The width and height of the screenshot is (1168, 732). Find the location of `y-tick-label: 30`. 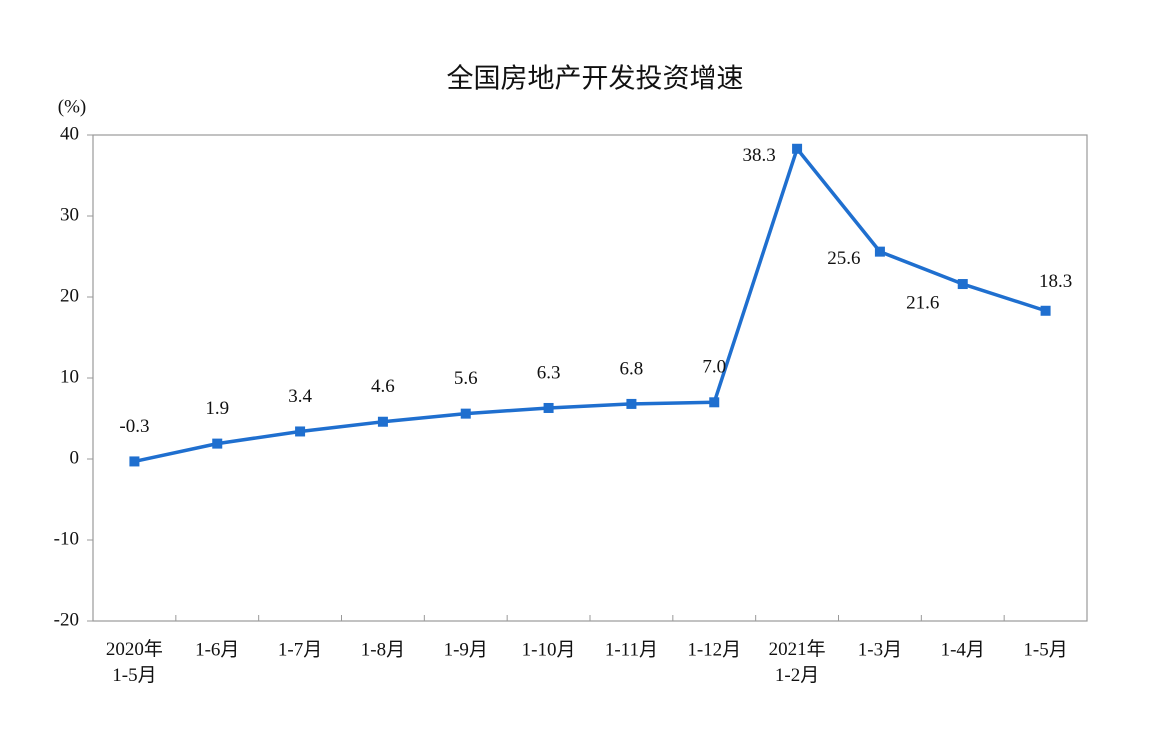

y-tick-label: 30 is located at coordinates (69, 214).